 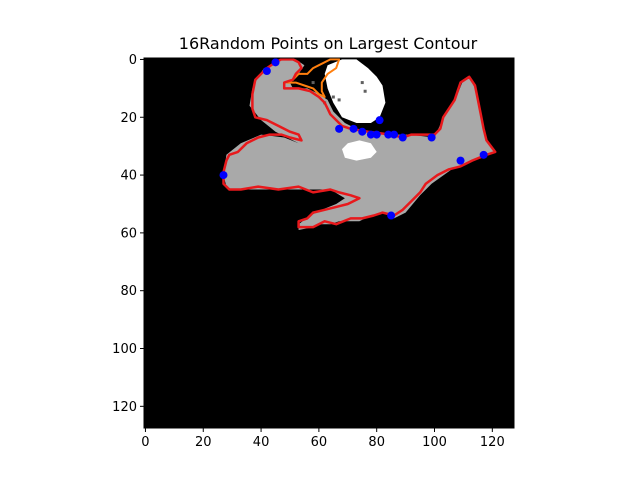 What do you see at coordinates (124, 407) in the screenshot?
I see `y-tick-label: 120` at bounding box center [124, 407].